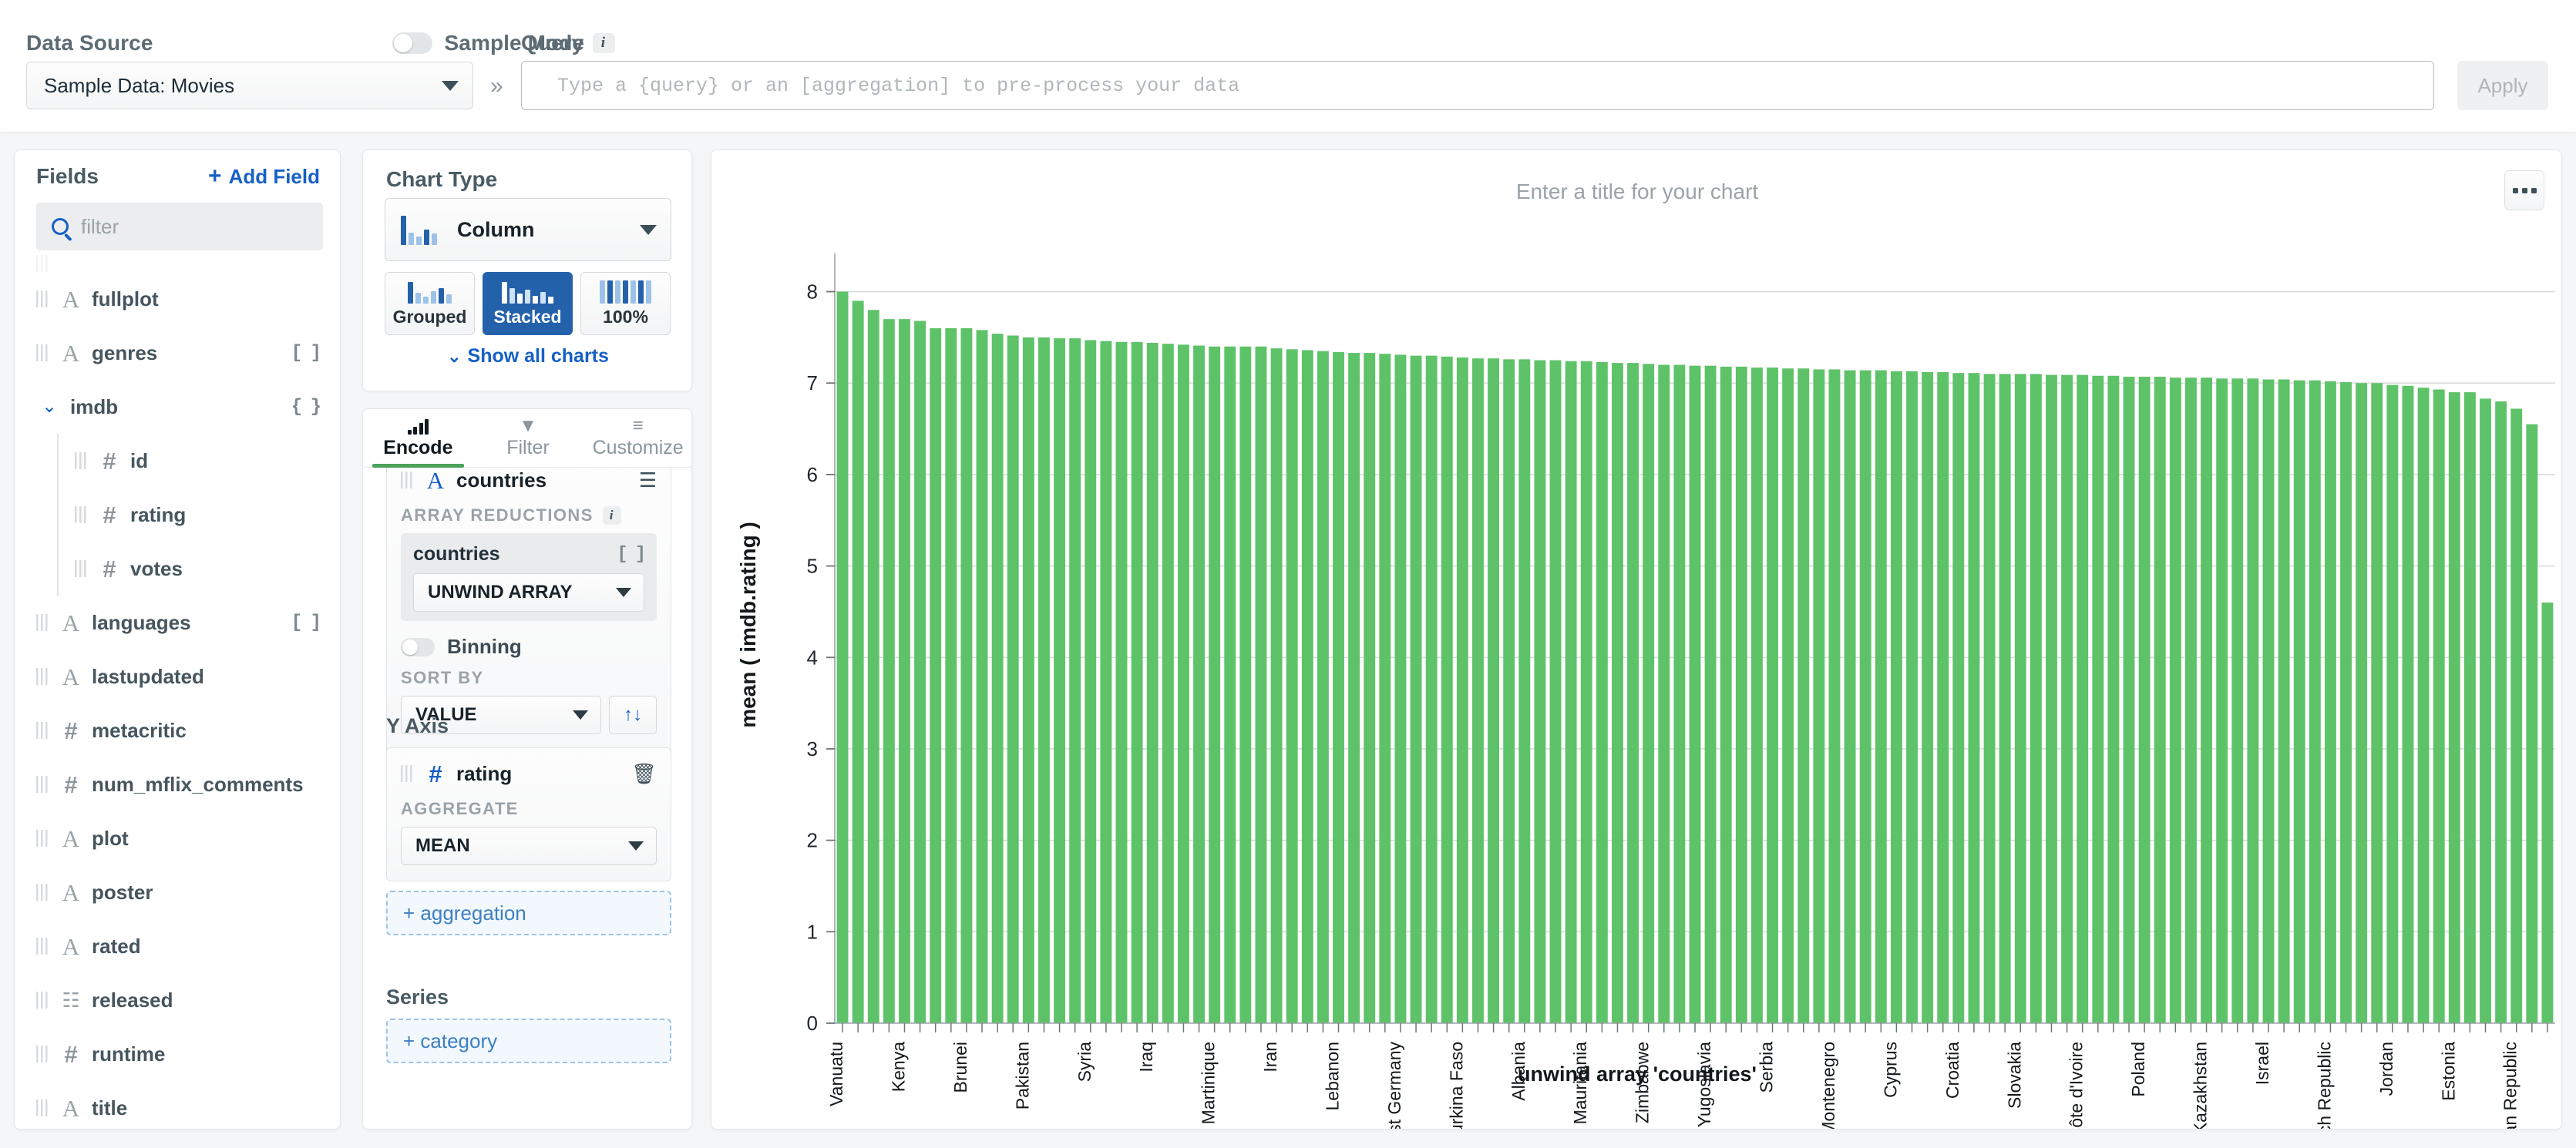 This screenshot has height=1148, width=2576. I want to click on field-row-rating: # rating, so click(177, 515).